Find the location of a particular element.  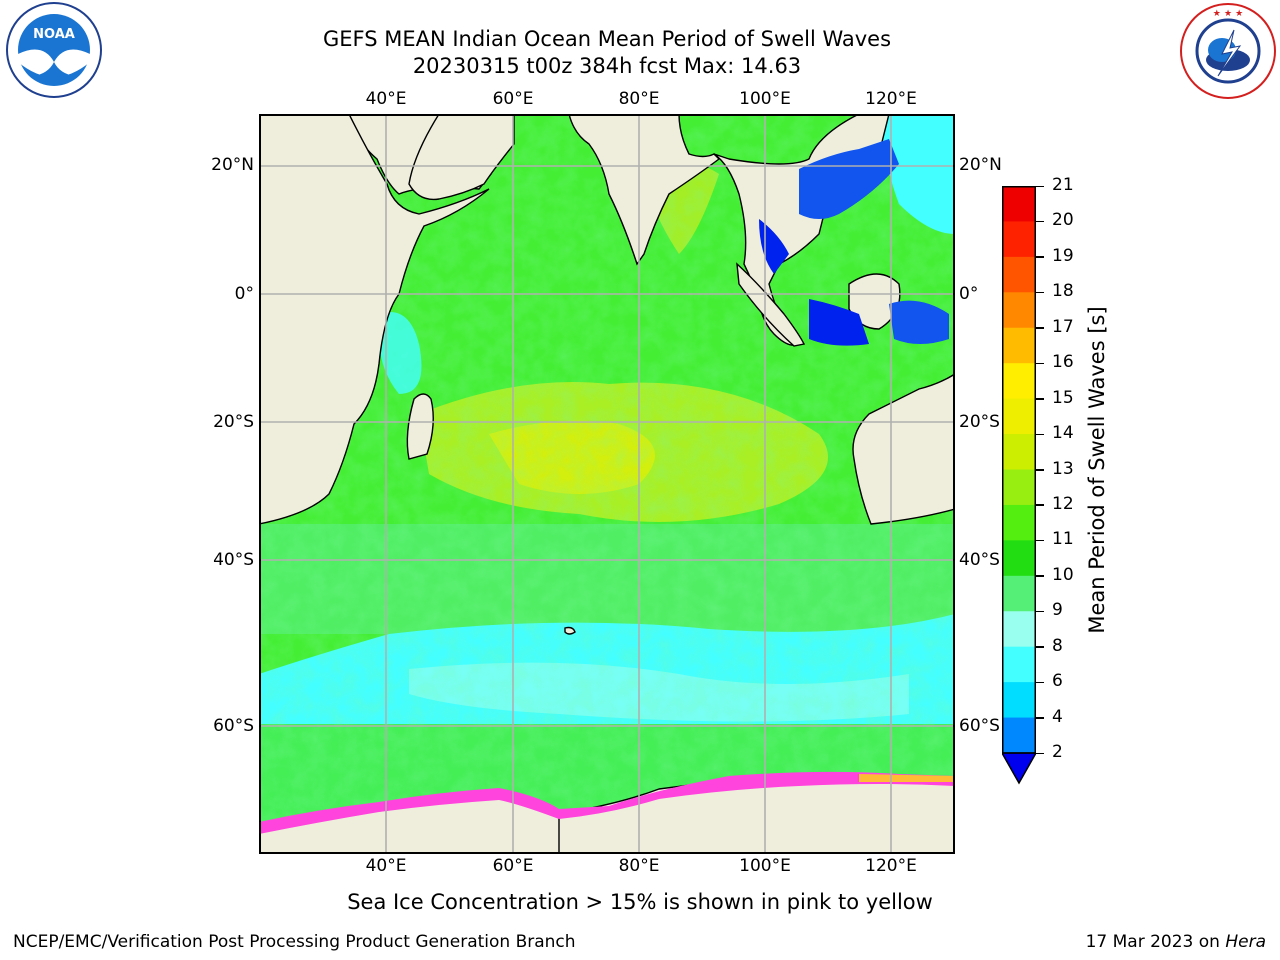

footer-date: 17 Mar 2023 on Hera is located at coordinates (1176, 942).